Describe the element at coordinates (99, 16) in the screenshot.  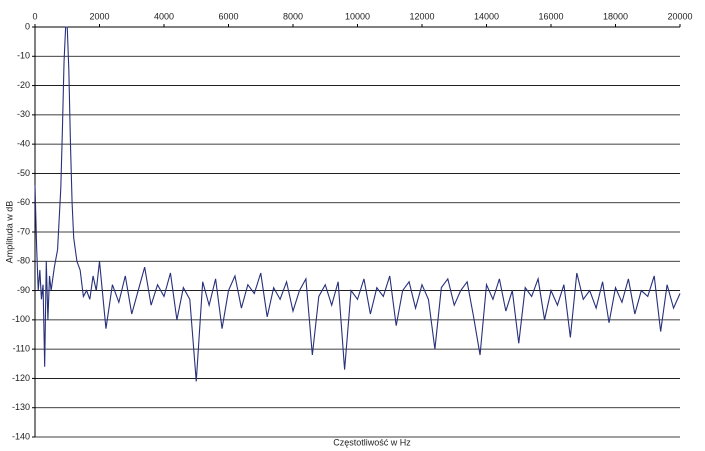
I see `x-tick-label: 2000` at that location.